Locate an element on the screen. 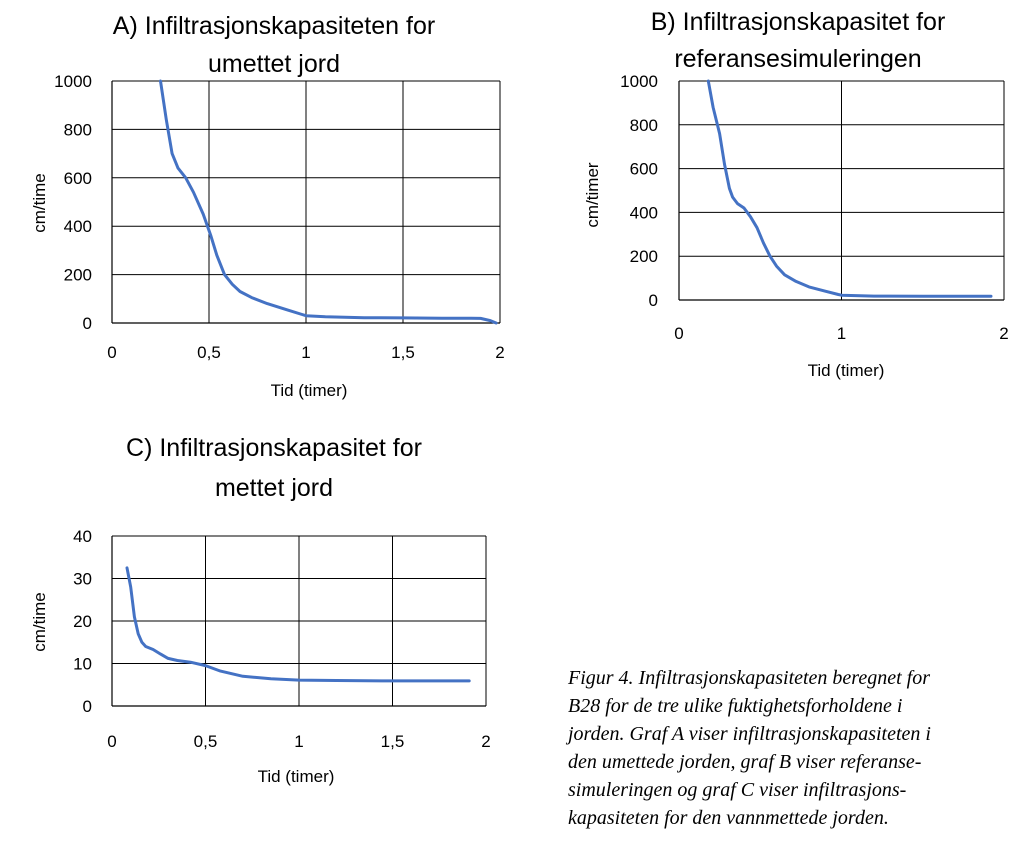  chart-title: mettet jord is located at coordinates (274, 488).